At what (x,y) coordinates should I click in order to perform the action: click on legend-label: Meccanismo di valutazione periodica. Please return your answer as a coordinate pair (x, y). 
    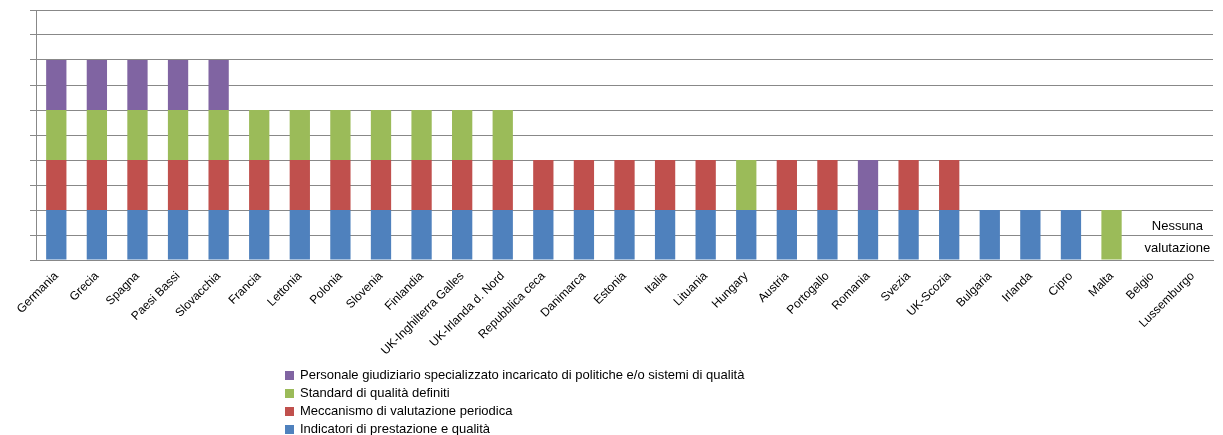
    Looking at the image, I should click on (406, 411).